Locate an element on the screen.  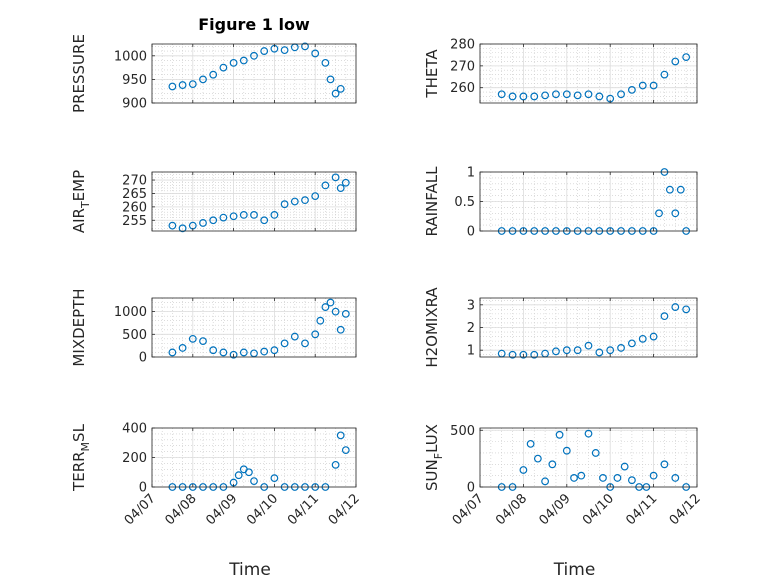
pressure-y-tick-label: 900 is located at coordinates (134, 104).